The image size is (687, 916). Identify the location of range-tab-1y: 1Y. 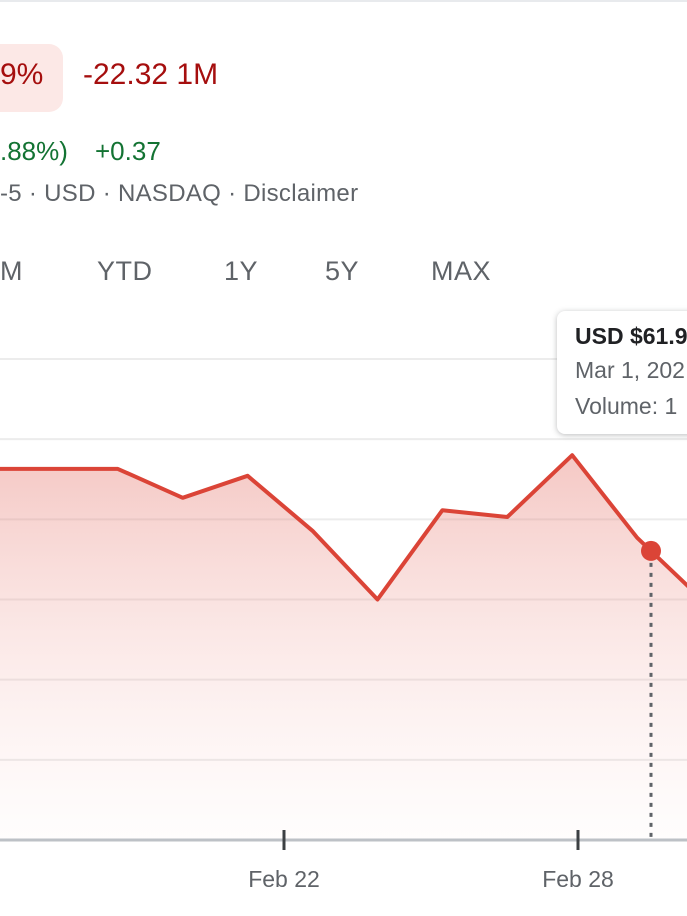
(241, 271).